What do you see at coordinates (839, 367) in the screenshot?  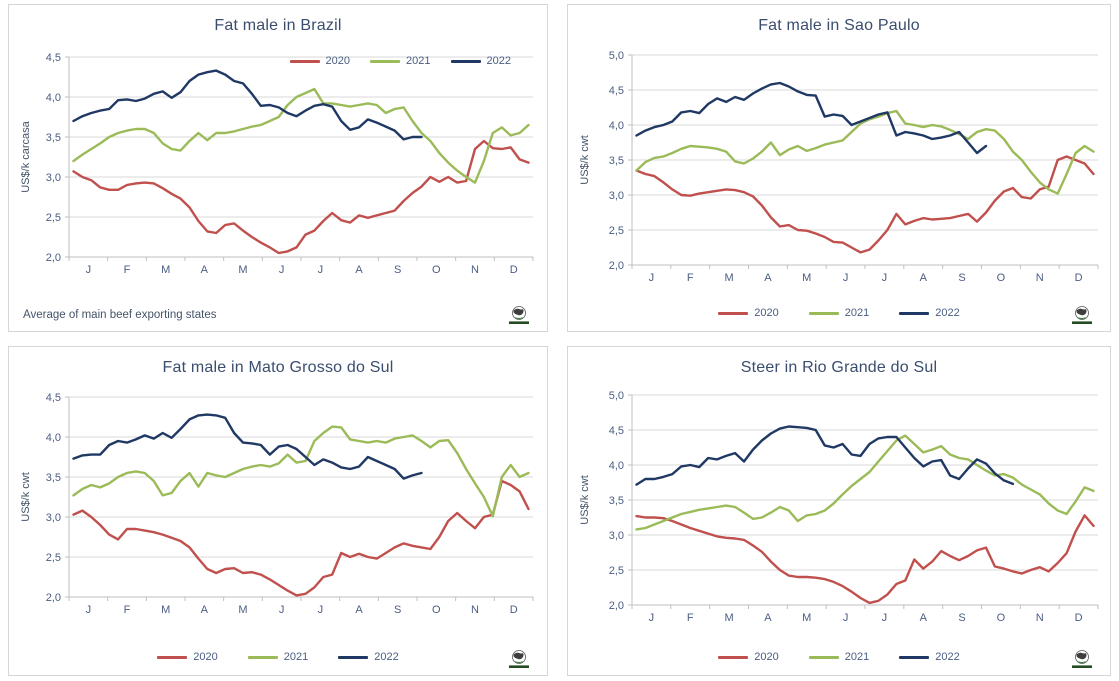 I see `page-title: Steer in Rio Grande do Sul` at bounding box center [839, 367].